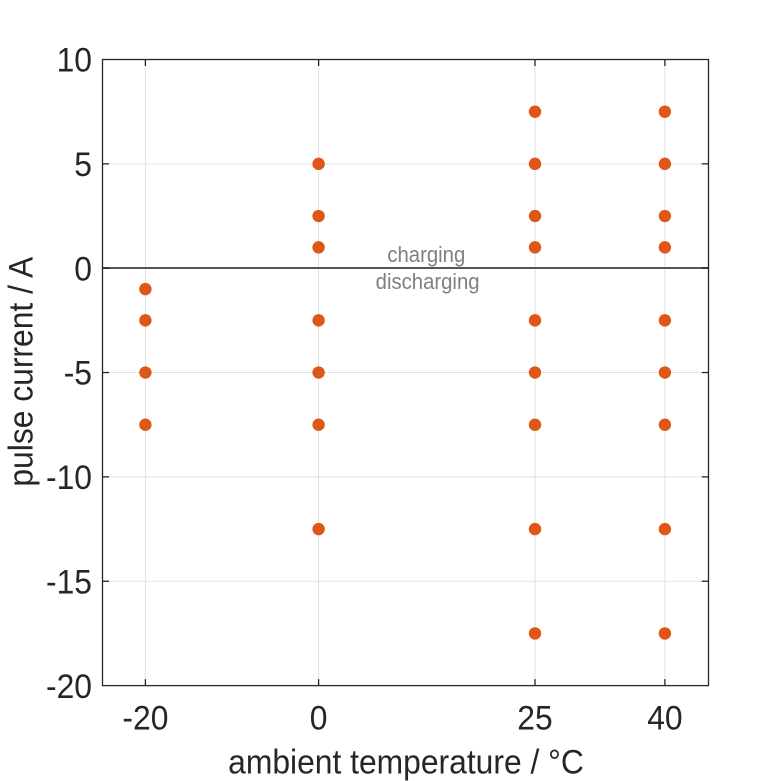  What do you see at coordinates (78, 374) in the screenshot?
I see `svg-text: -5` at bounding box center [78, 374].